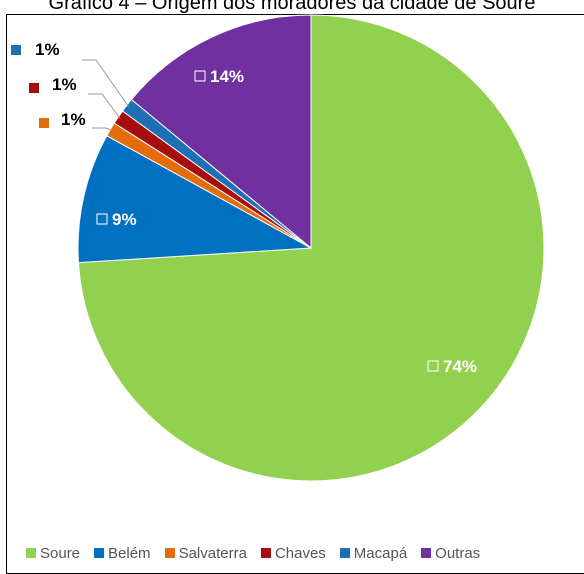 This screenshot has height=574, width=584. What do you see at coordinates (16, 50) in the screenshot?
I see `label-key-macapá` at bounding box center [16, 50].